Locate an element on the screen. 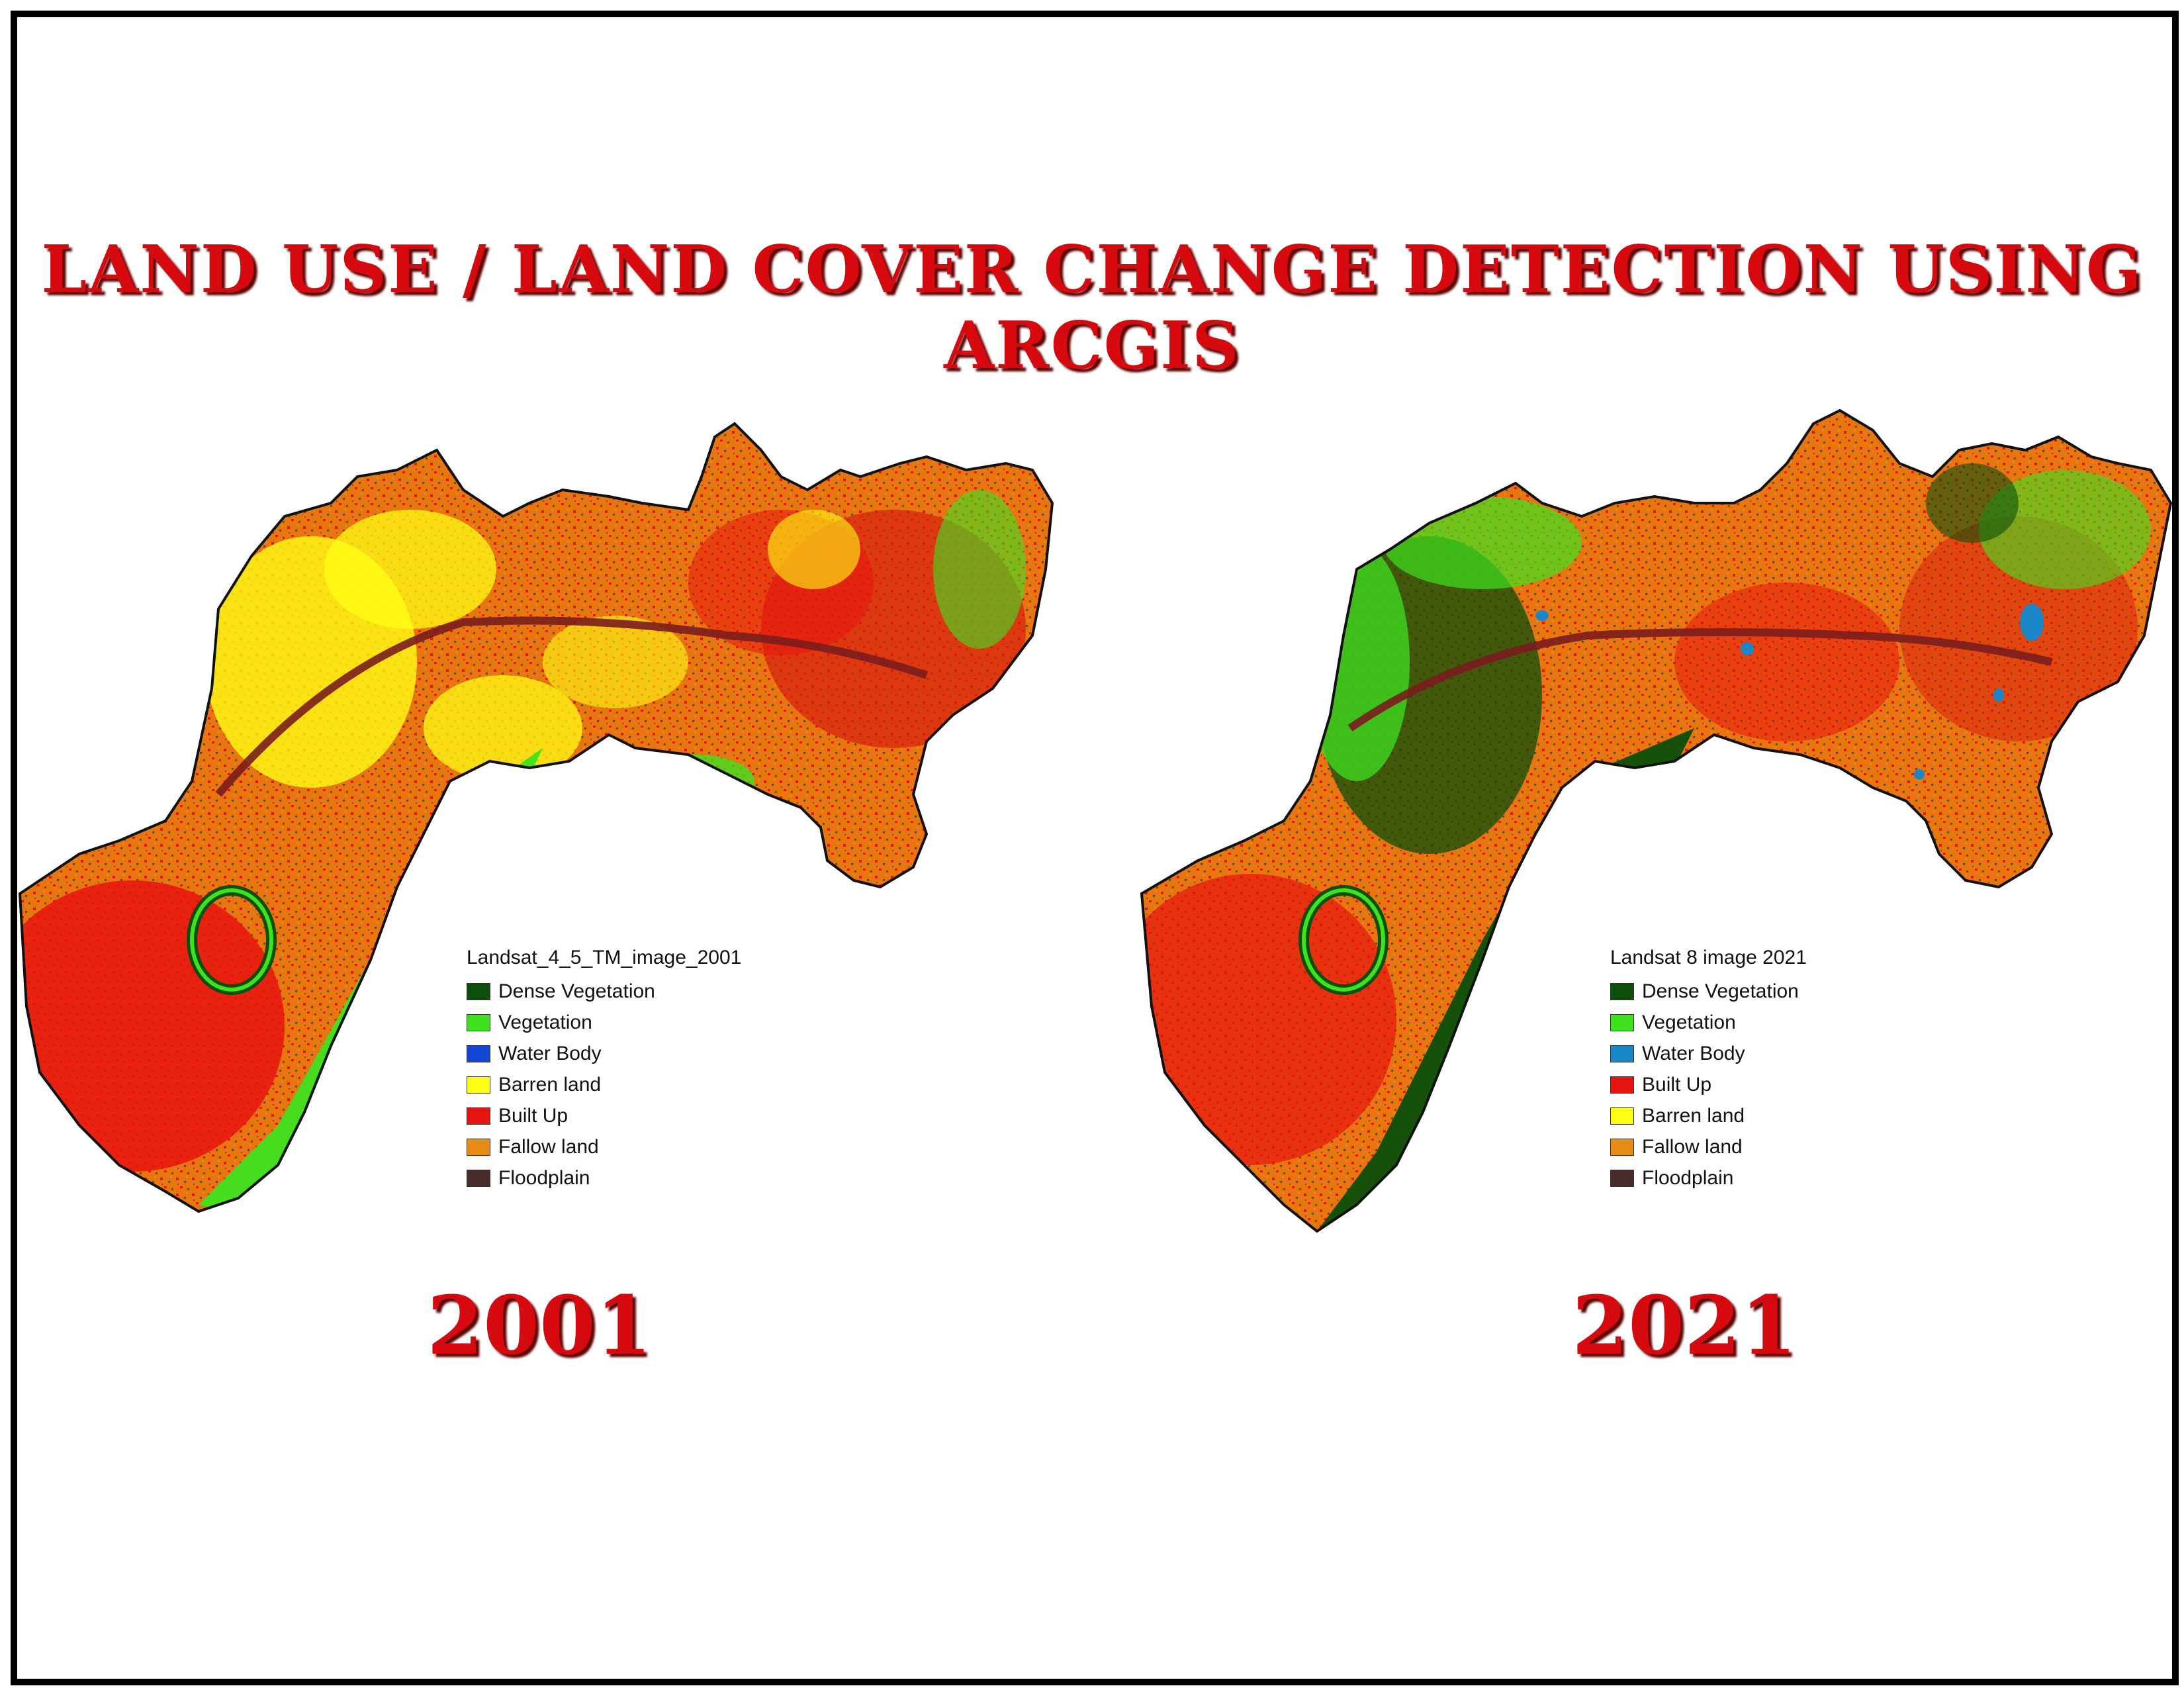  year-label-2001: 2001 is located at coordinates (539, 1325).